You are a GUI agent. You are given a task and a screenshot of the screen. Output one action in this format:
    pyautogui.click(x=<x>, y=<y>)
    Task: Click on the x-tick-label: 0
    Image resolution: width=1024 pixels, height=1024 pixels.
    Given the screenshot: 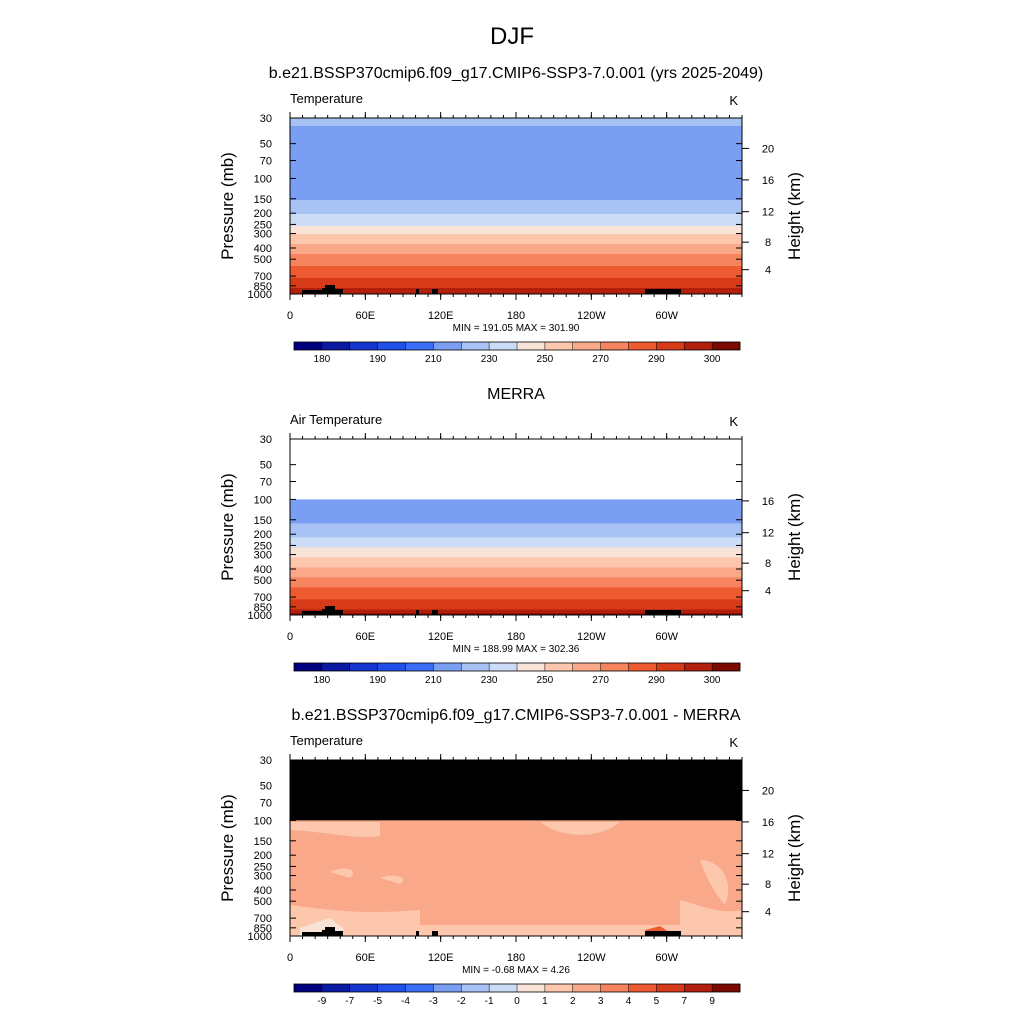 What is the action you would take?
    pyautogui.click(x=290, y=316)
    